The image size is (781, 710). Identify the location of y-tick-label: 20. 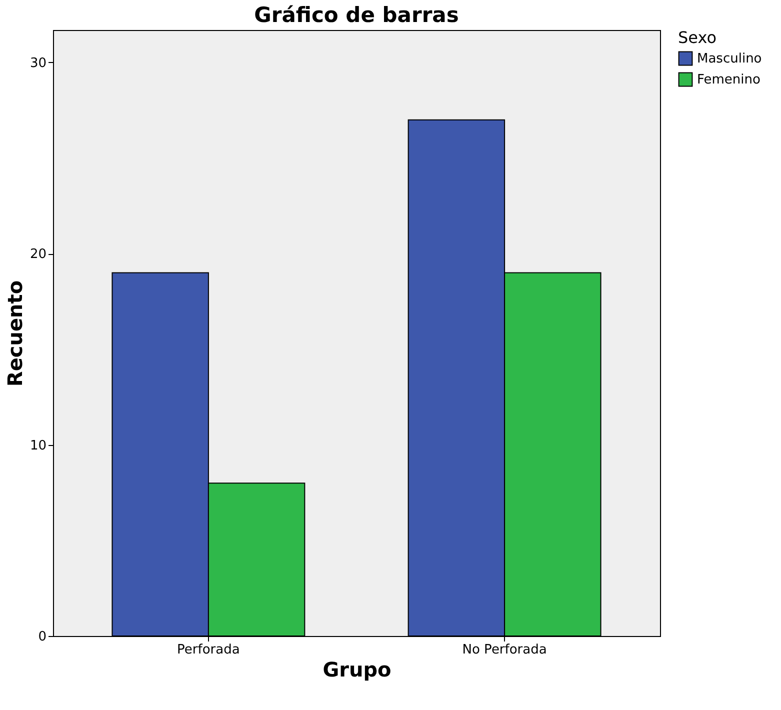
(38, 254).